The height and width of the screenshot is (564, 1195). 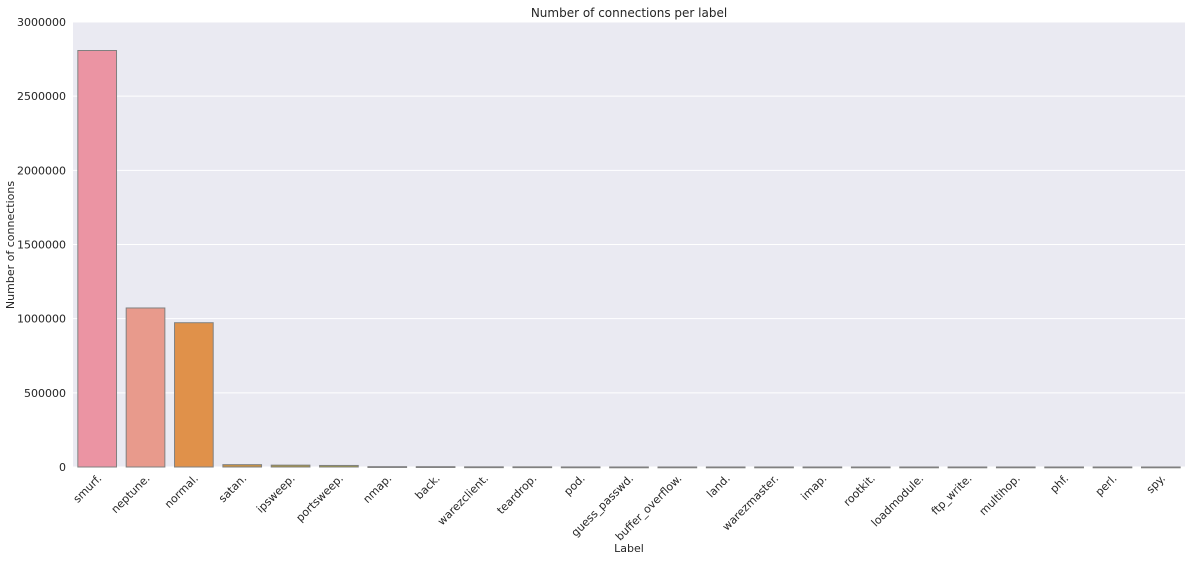 I want to click on y-tick-label: 1000000, so click(x=41, y=319).